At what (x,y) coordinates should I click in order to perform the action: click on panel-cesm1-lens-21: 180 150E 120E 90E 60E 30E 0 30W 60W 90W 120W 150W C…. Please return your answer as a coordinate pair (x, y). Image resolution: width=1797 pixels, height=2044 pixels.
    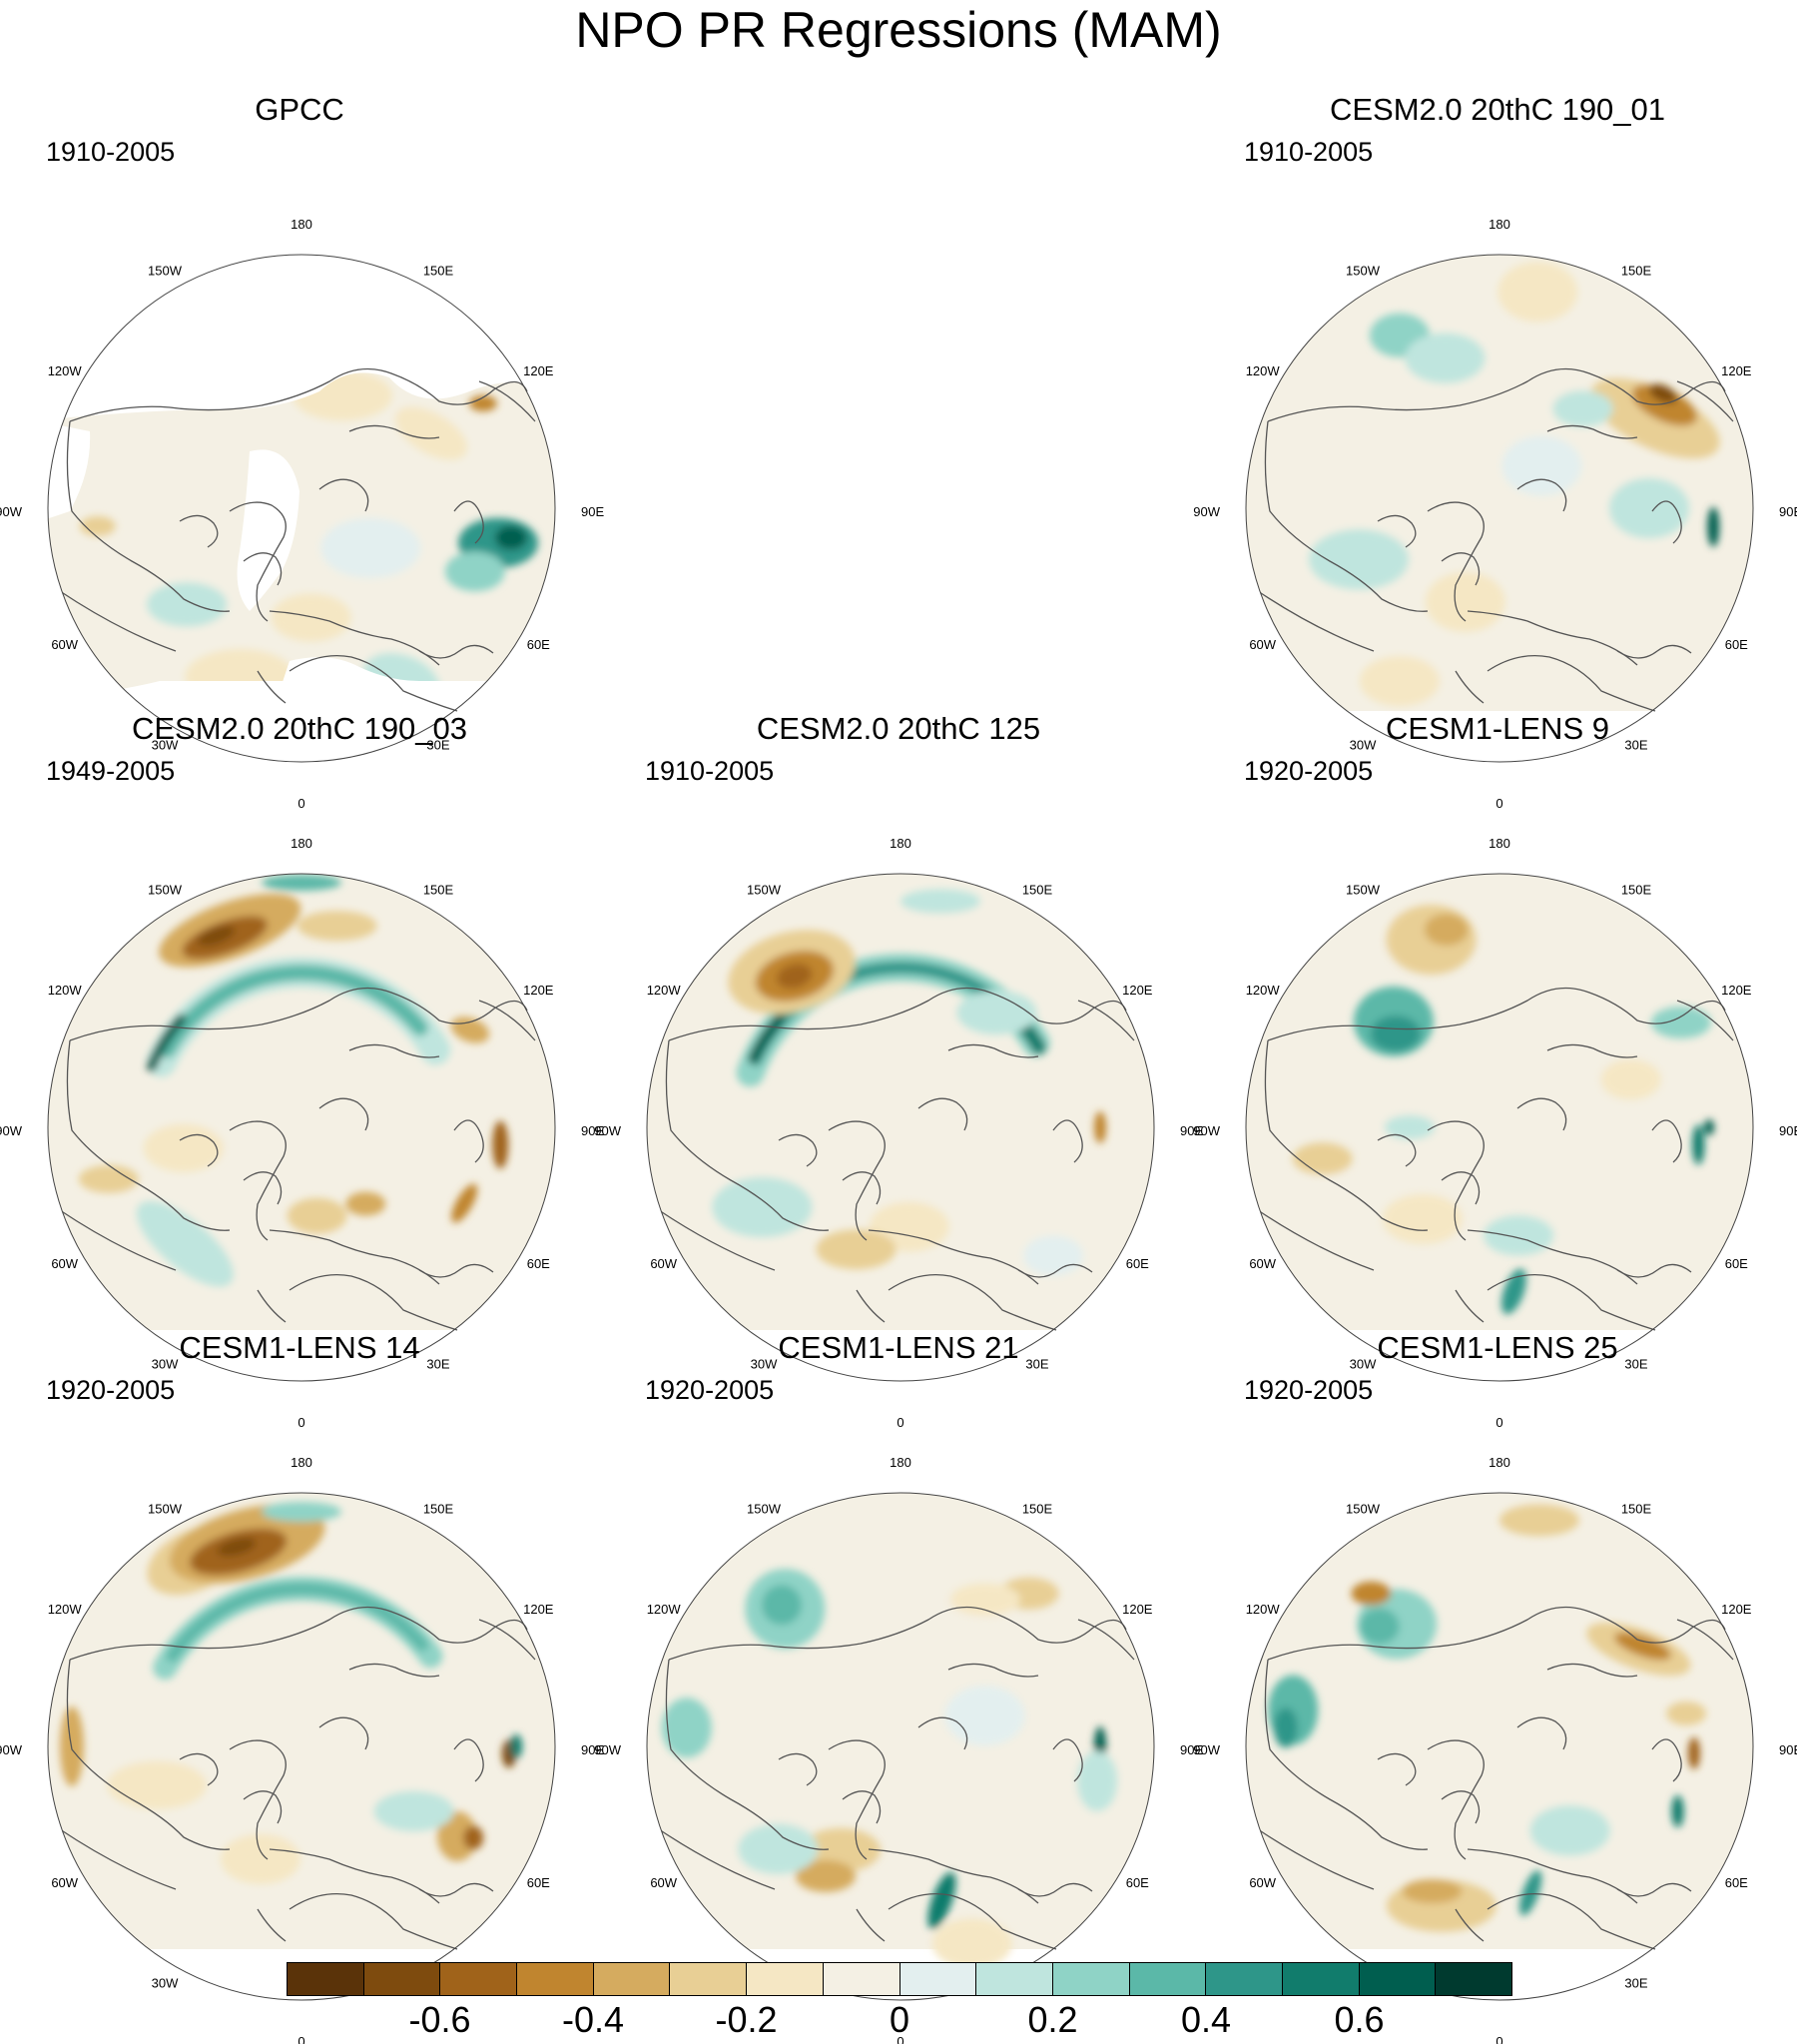
    Looking at the image, I should click on (898, 1687).